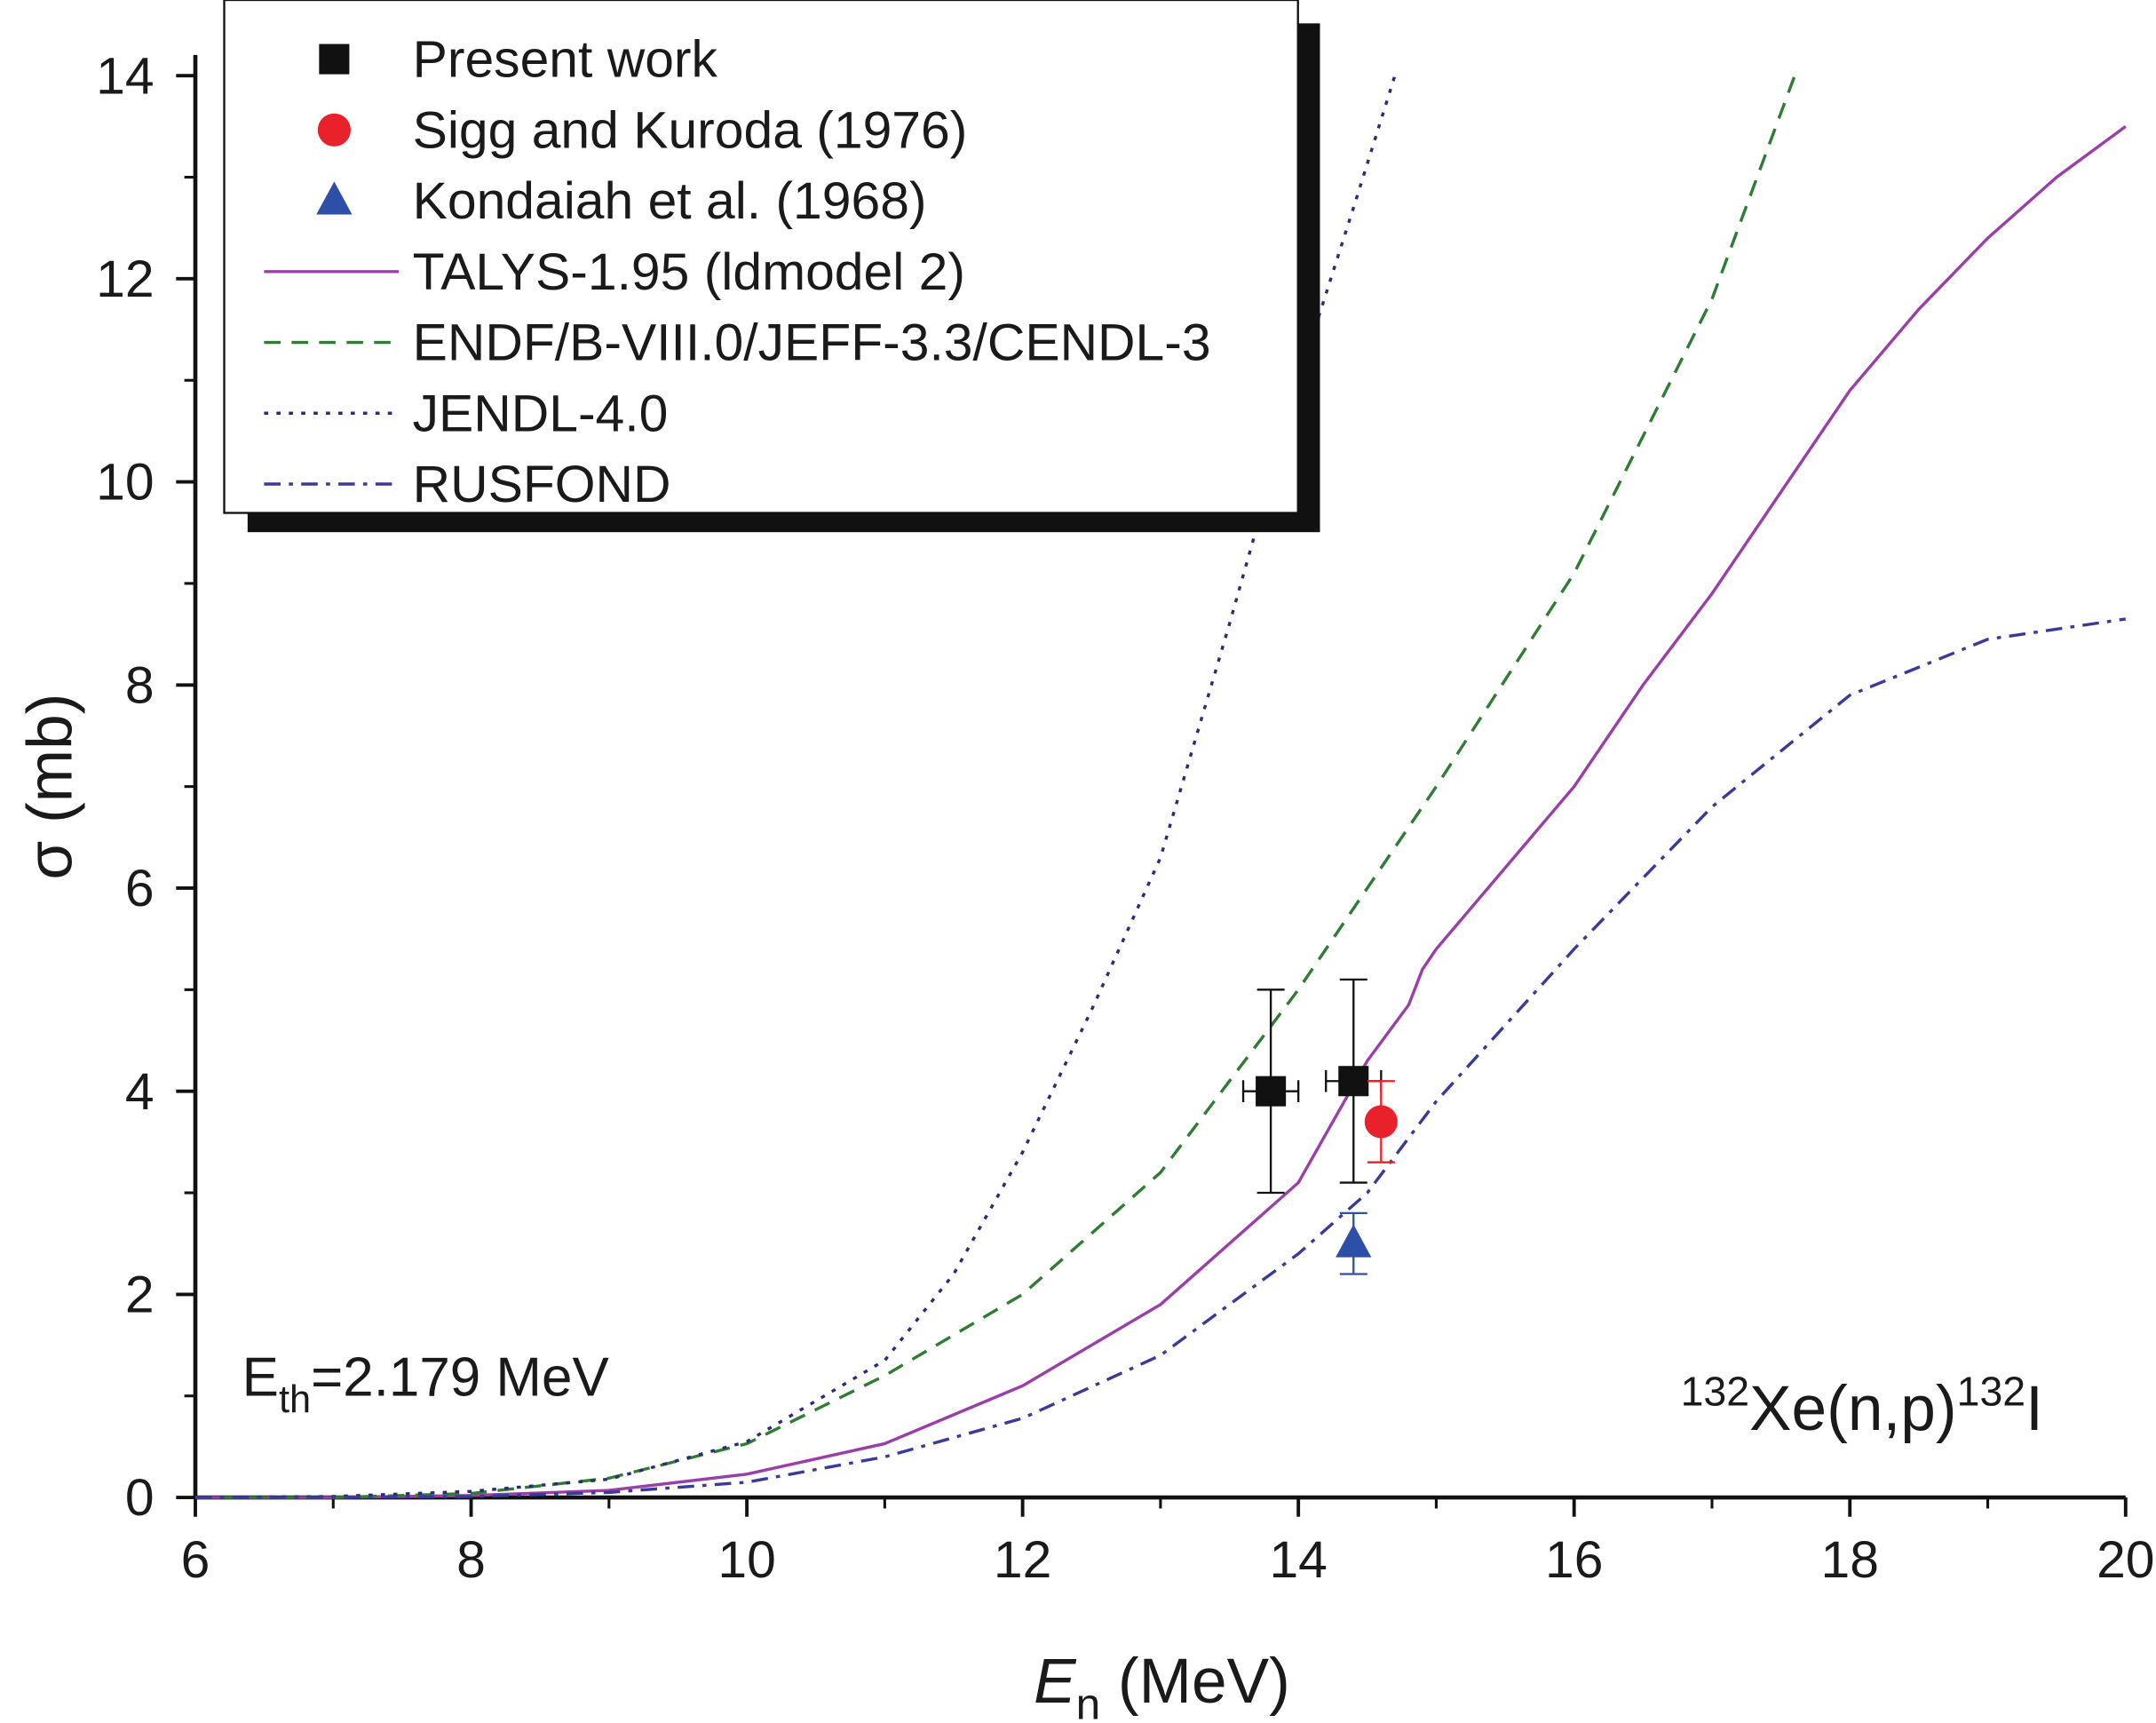  I want to click on x-axis-label-sub: n, so click(1088, 1701).